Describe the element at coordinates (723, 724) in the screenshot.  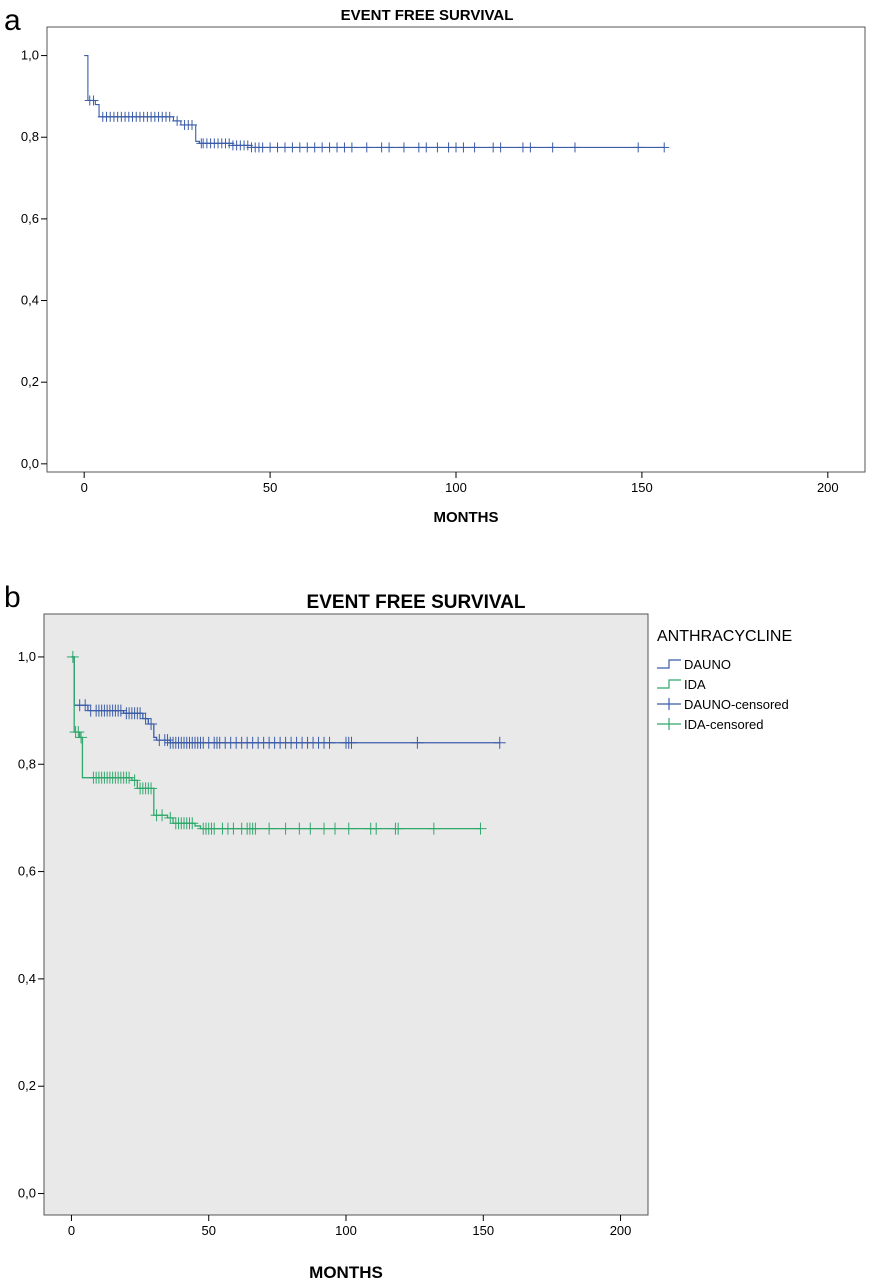
I see `legend-label: IDA-censored` at that location.